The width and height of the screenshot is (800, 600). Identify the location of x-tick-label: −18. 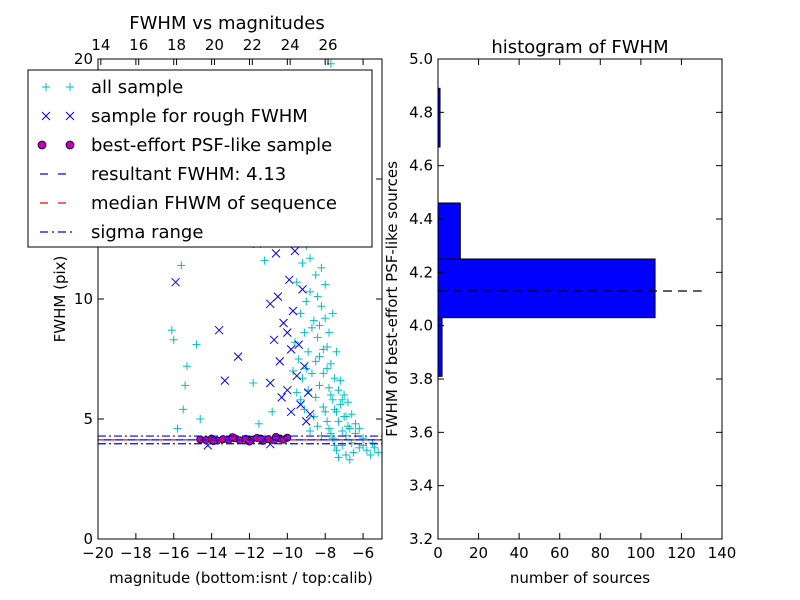
(136, 553).